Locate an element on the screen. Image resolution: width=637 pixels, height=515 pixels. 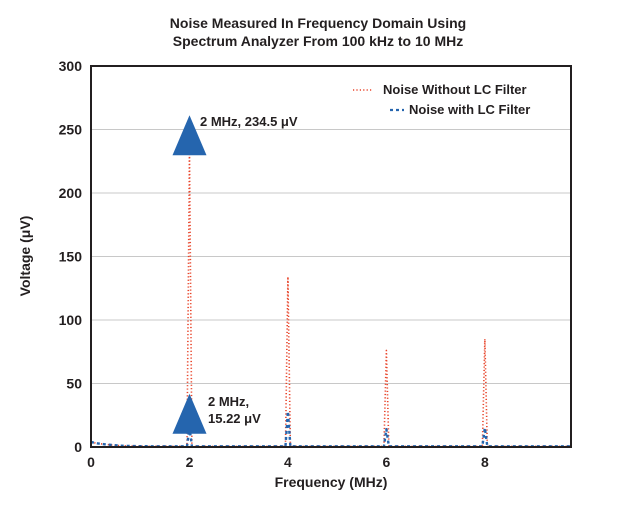
x-tick-labels: 0 2 4 6 8 is located at coordinates (288, 462).